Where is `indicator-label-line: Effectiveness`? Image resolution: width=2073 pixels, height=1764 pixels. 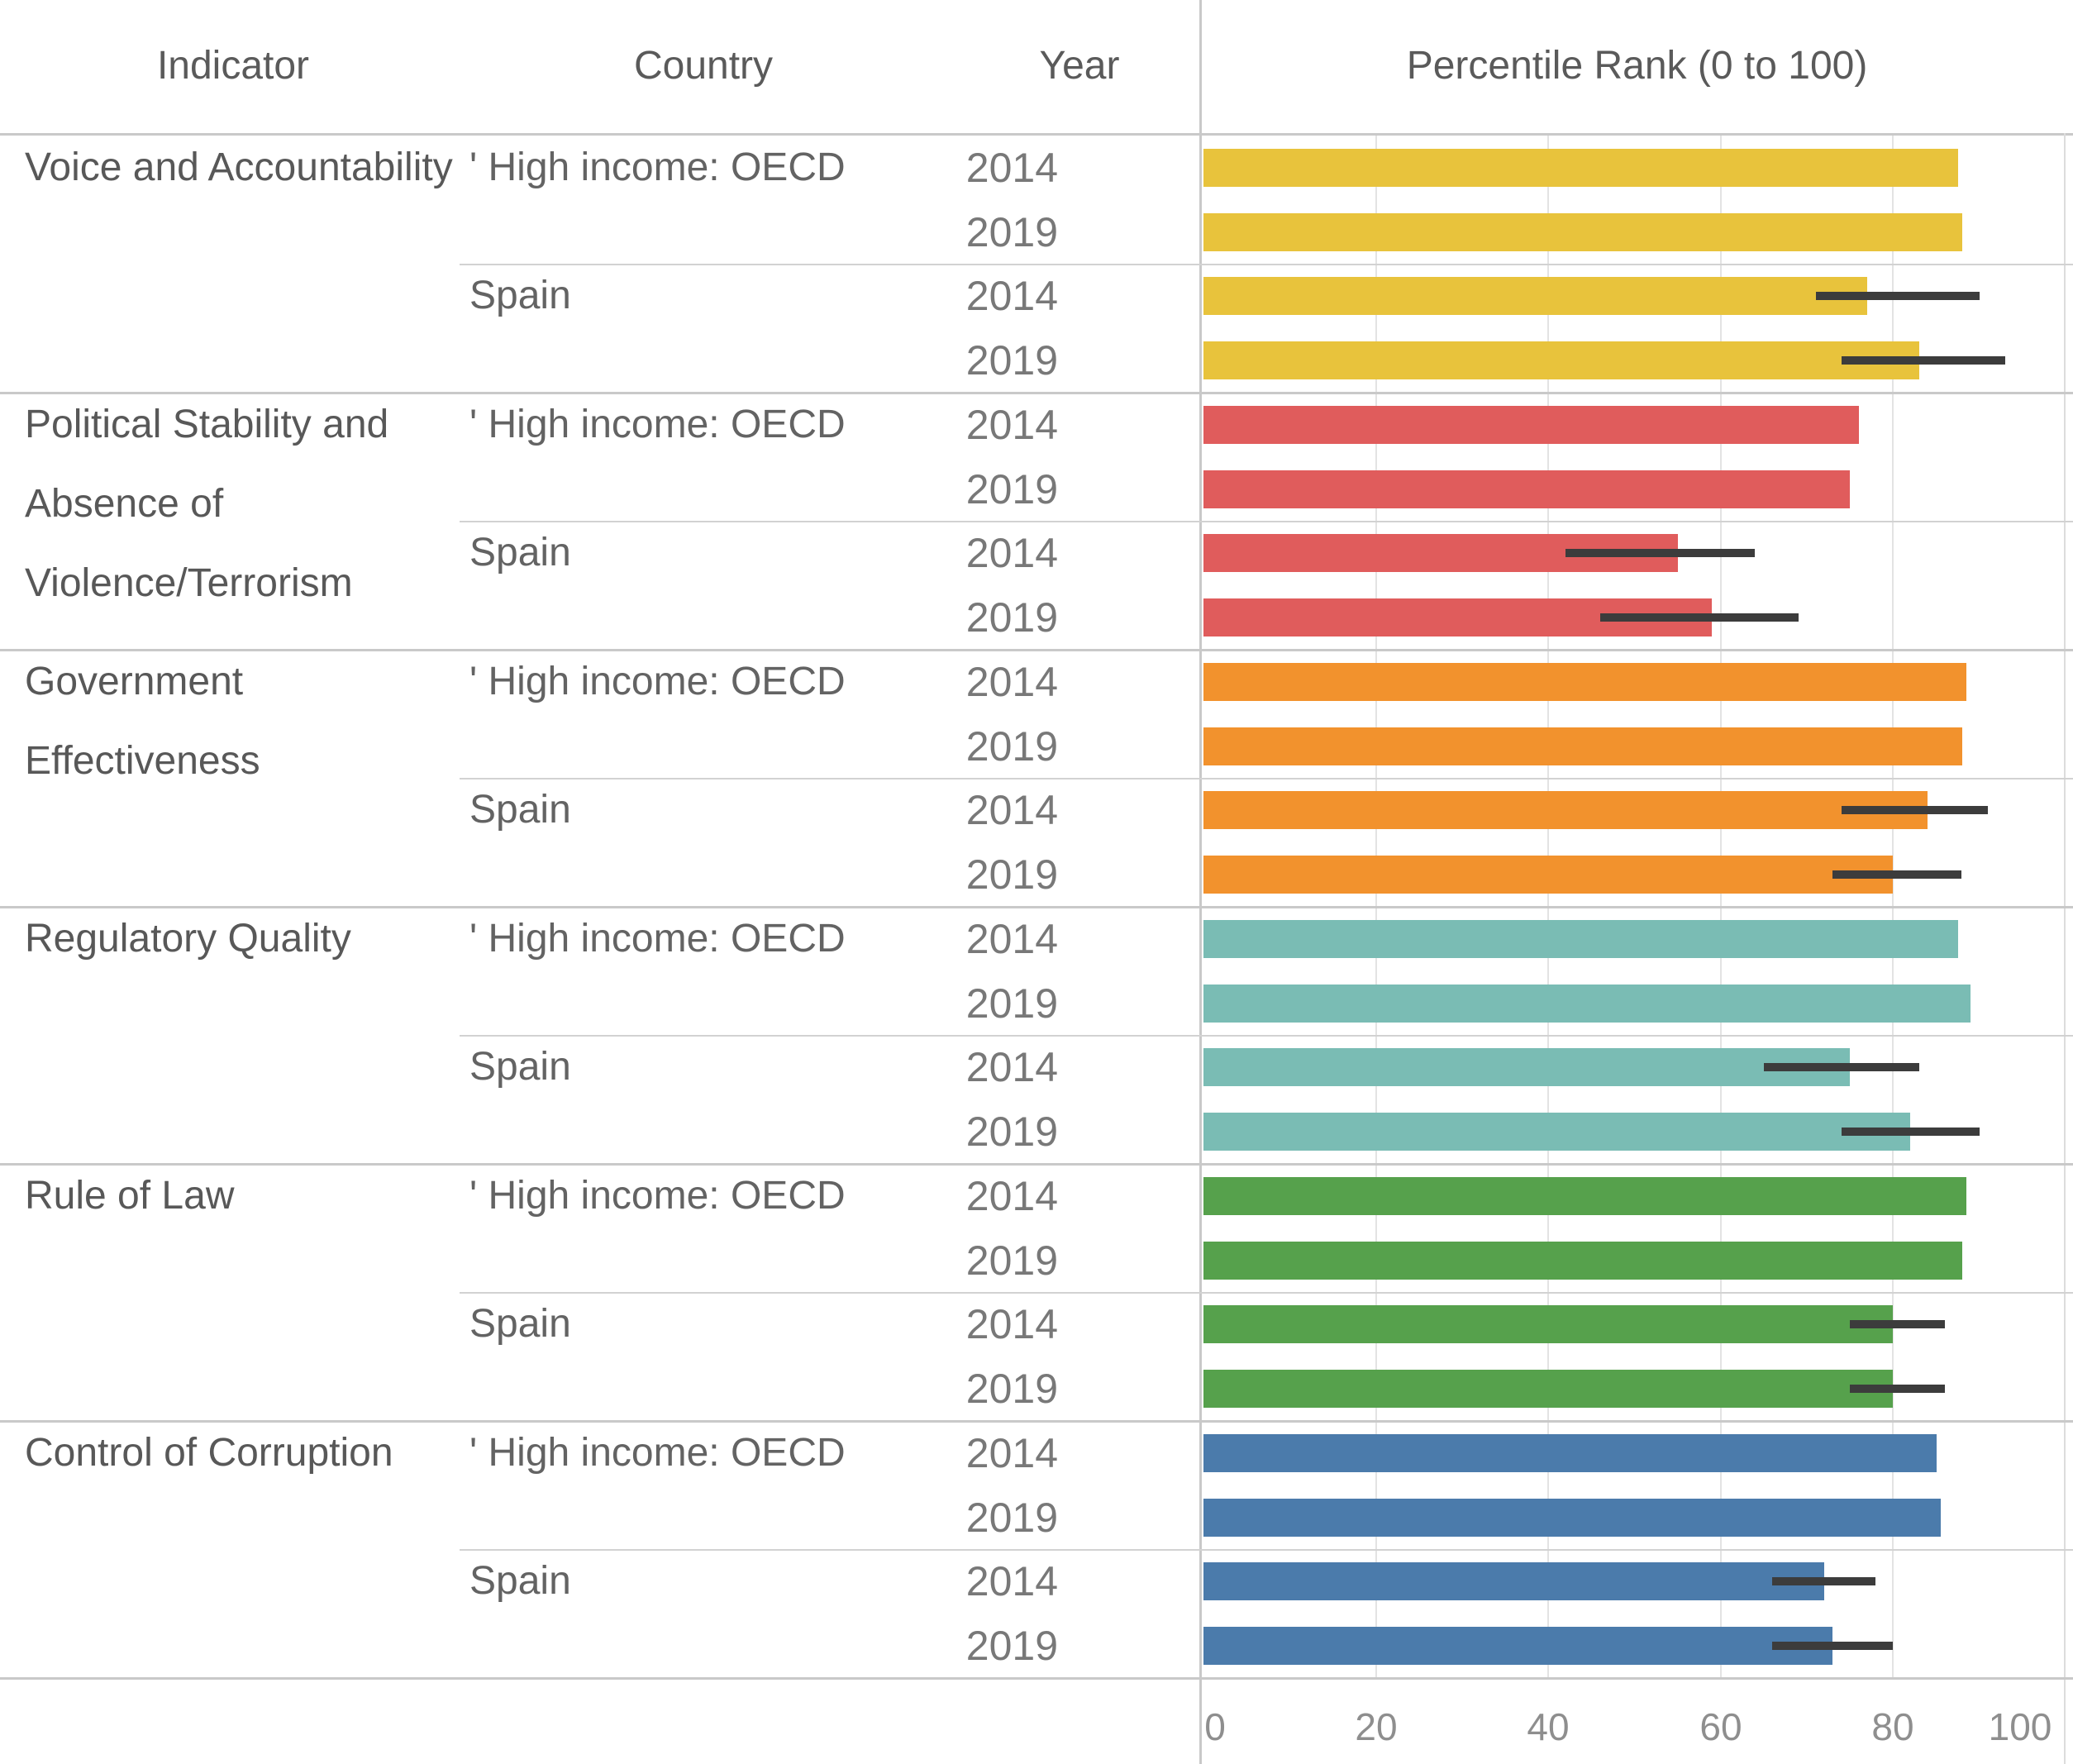
indicator-label-line: Effectiveness is located at coordinates (142, 761).